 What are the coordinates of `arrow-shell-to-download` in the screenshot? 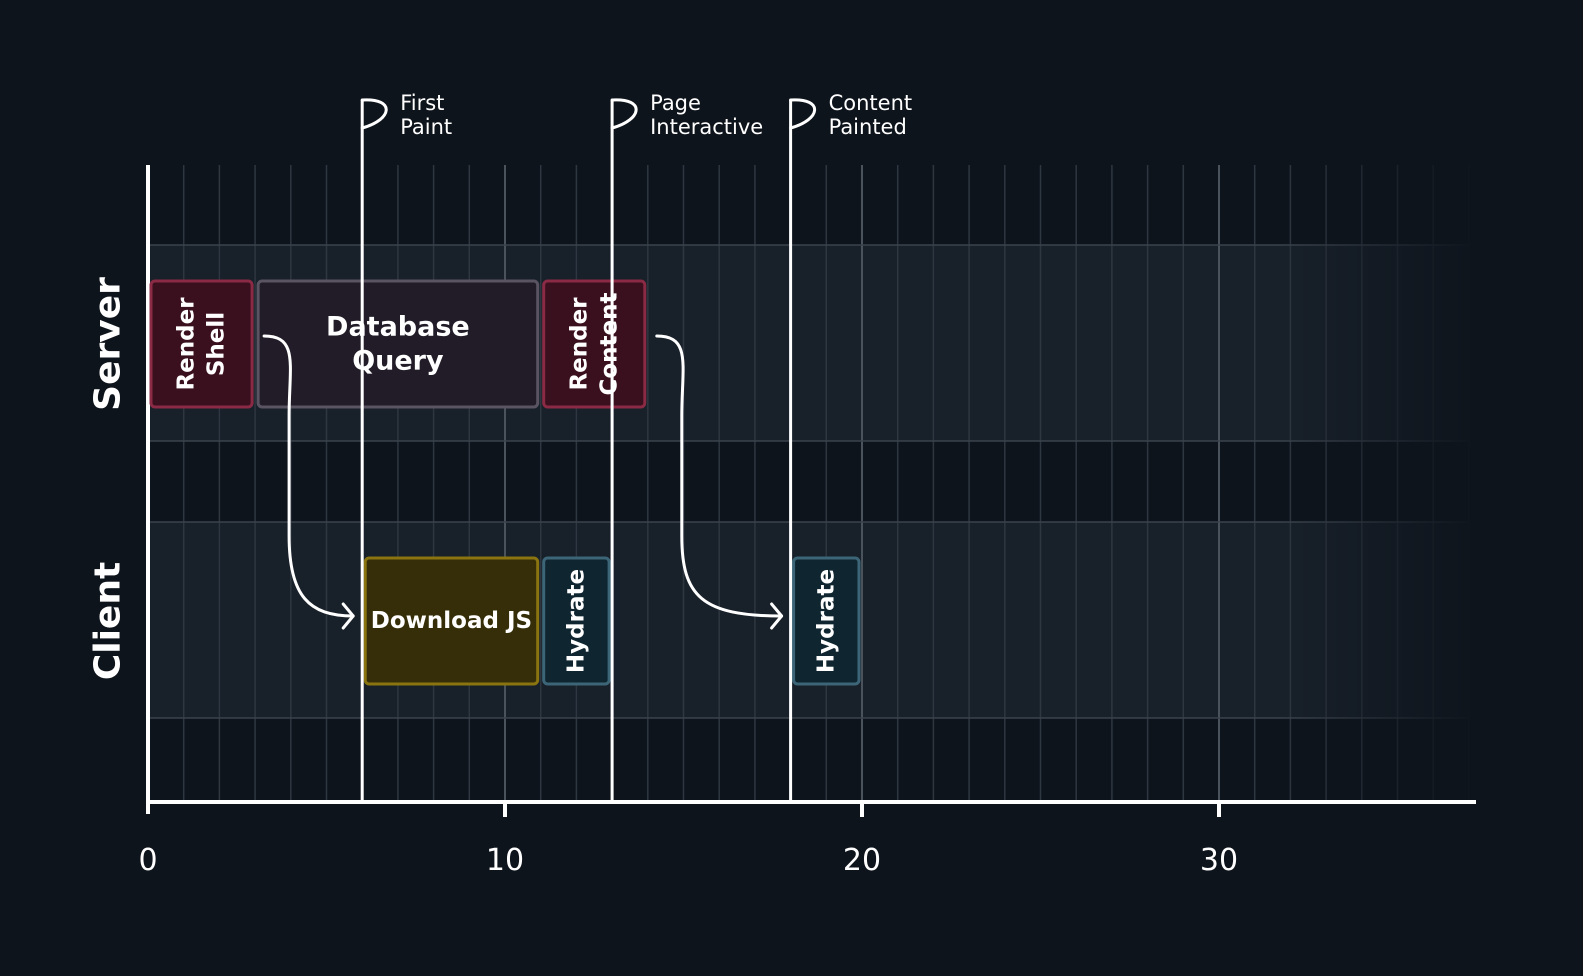 It's located at (308, 482).